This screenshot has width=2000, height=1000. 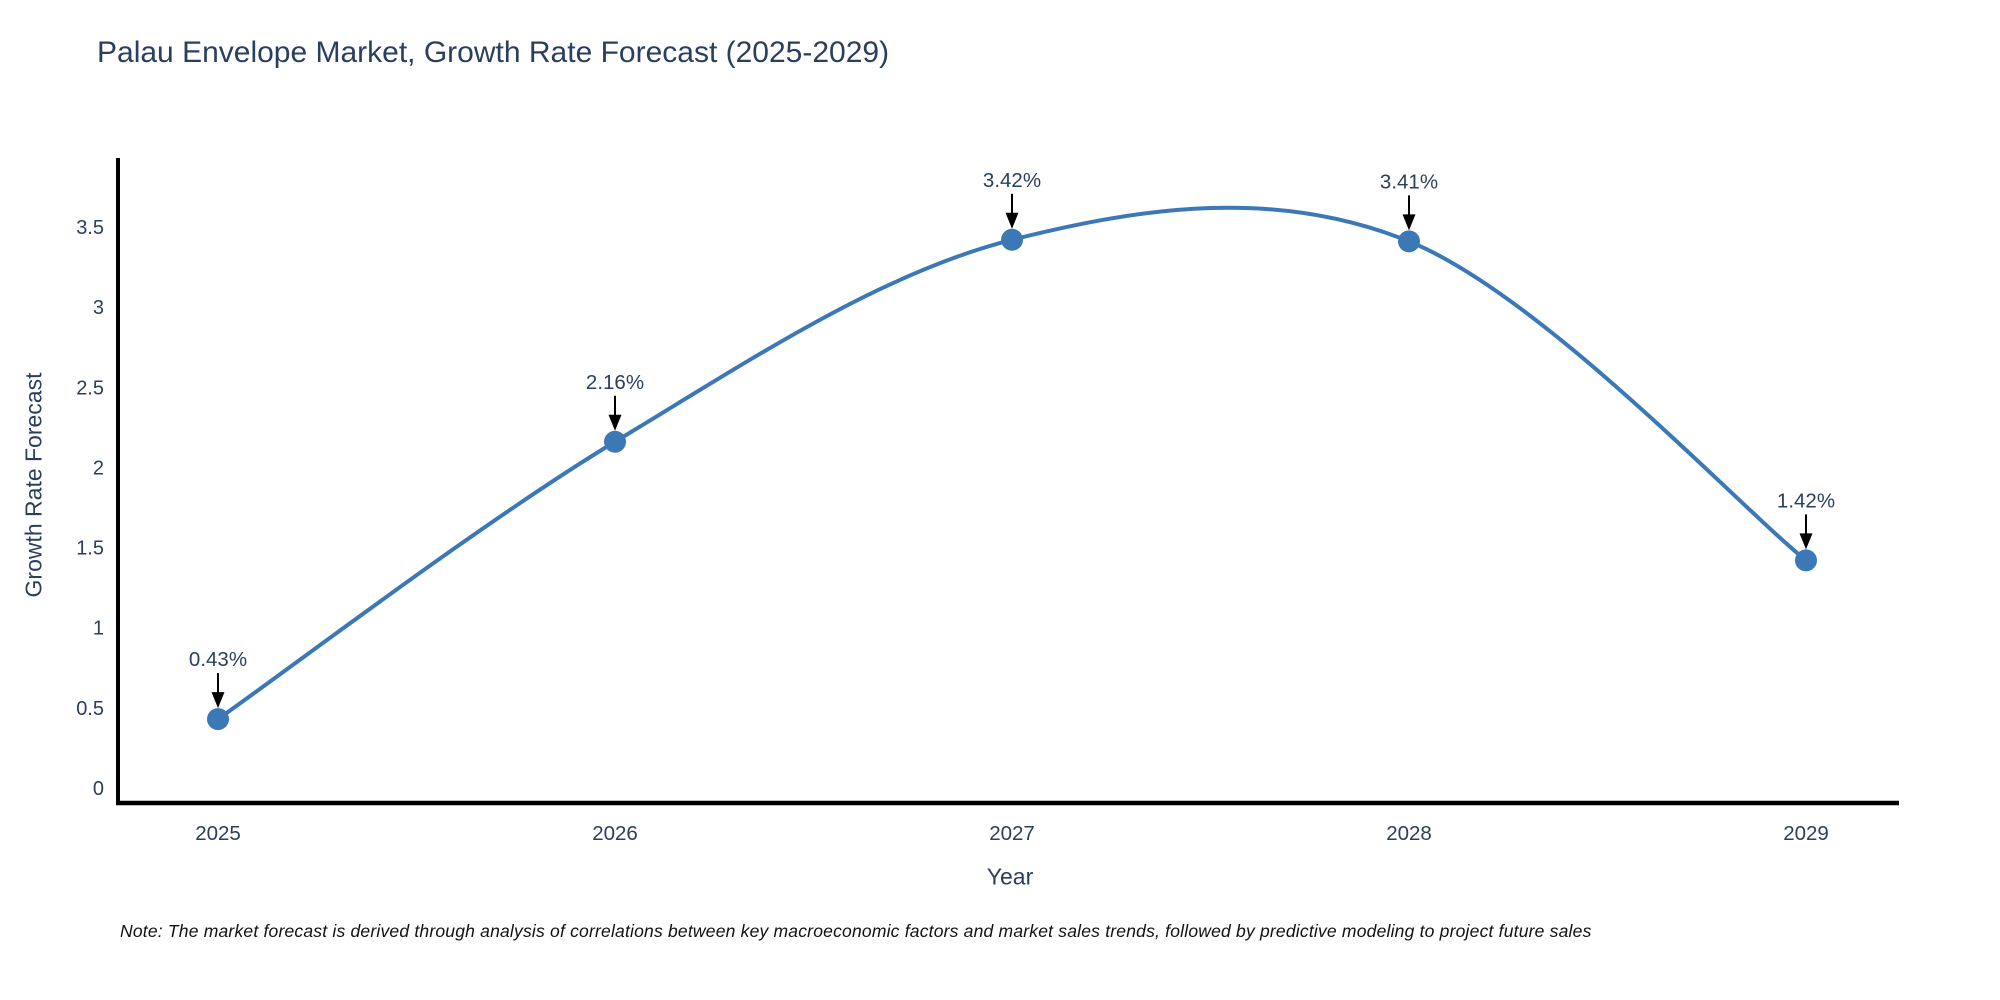 What do you see at coordinates (218, 659) in the screenshot?
I see `point-annotation: 0.43%` at bounding box center [218, 659].